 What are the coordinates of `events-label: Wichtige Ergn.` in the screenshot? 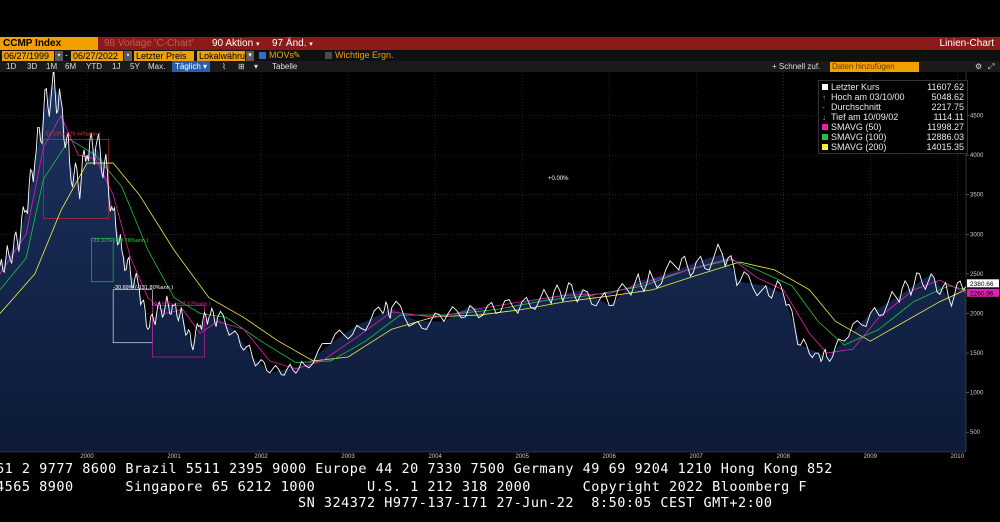 It's located at (364, 55).